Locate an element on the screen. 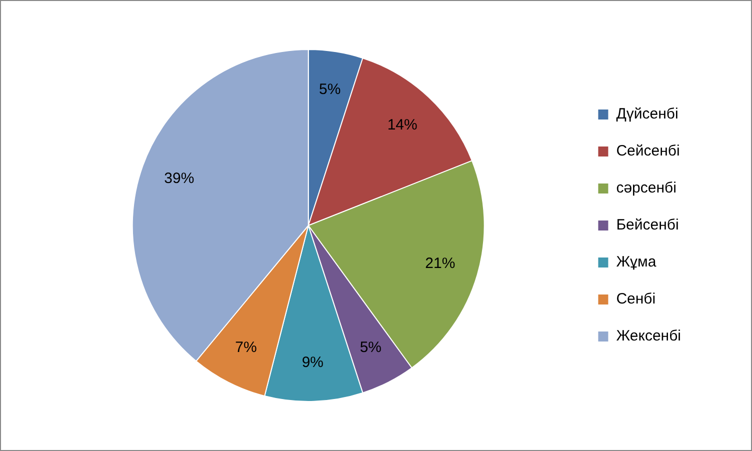 The height and width of the screenshot is (451, 752). legend-label: Жексенбі is located at coordinates (649, 336).